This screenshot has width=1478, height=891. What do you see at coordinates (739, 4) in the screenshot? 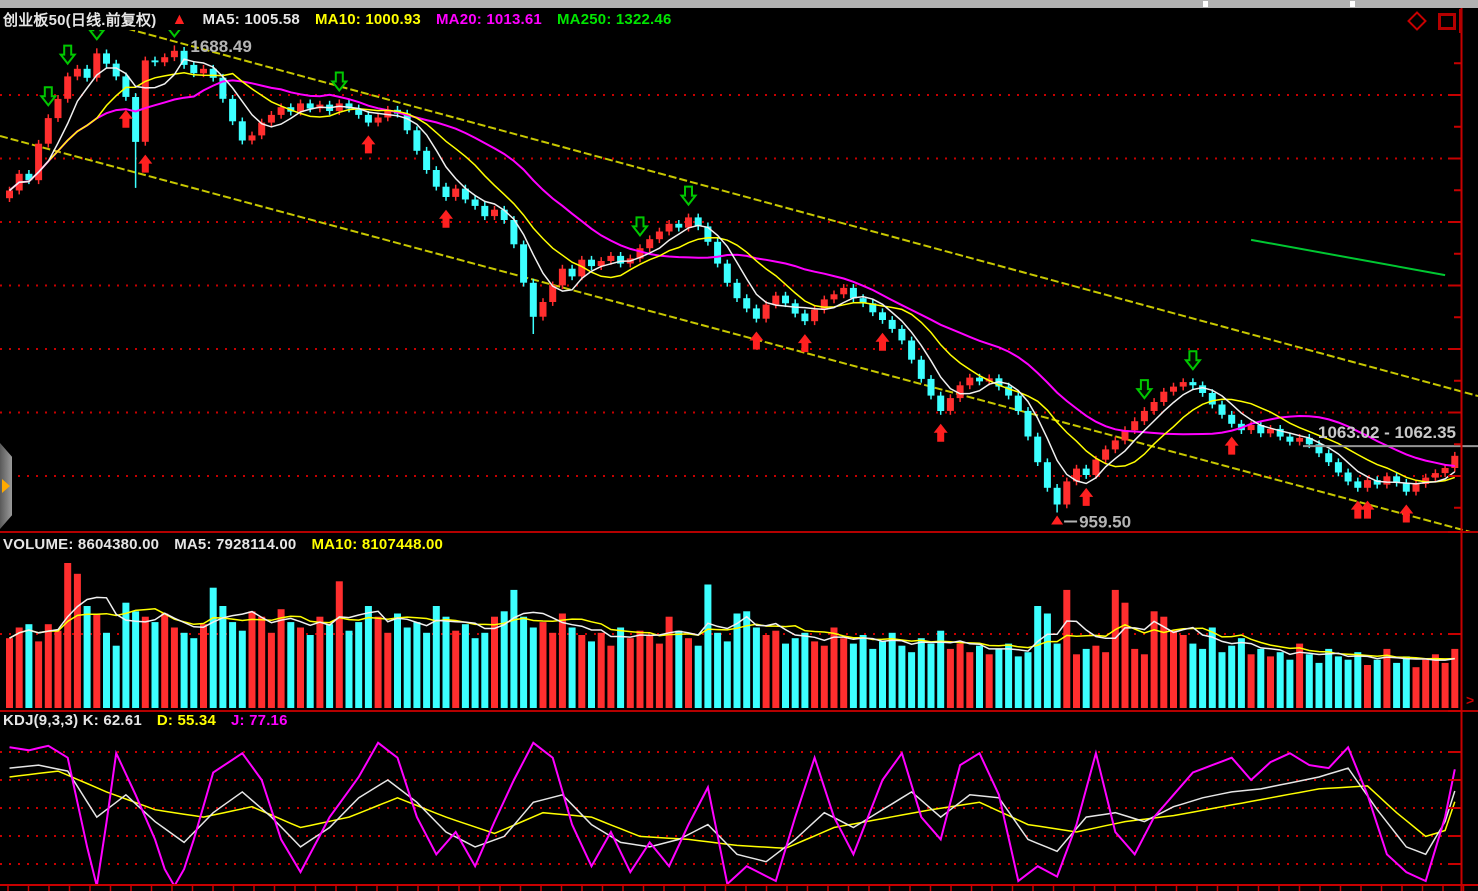
I see `window-top-strip` at bounding box center [739, 4].